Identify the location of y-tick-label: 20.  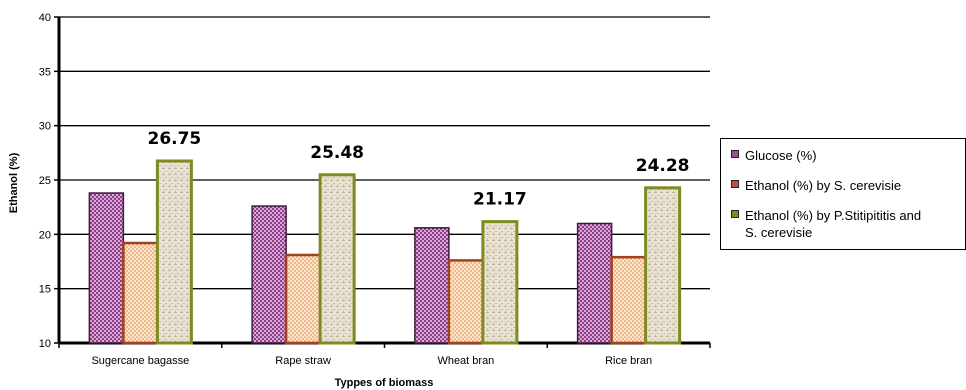
(45, 235).